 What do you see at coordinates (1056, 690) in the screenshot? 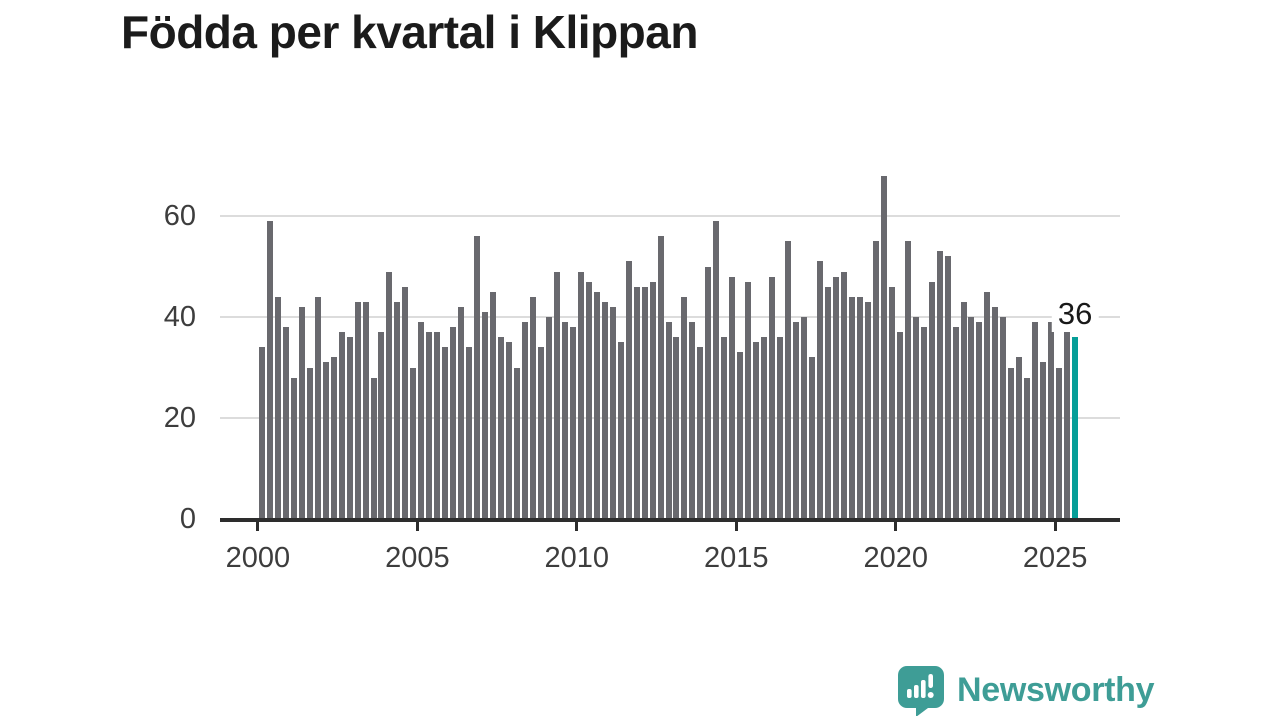
I see `newsworthy-logo-text: Newsworthy` at bounding box center [1056, 690].